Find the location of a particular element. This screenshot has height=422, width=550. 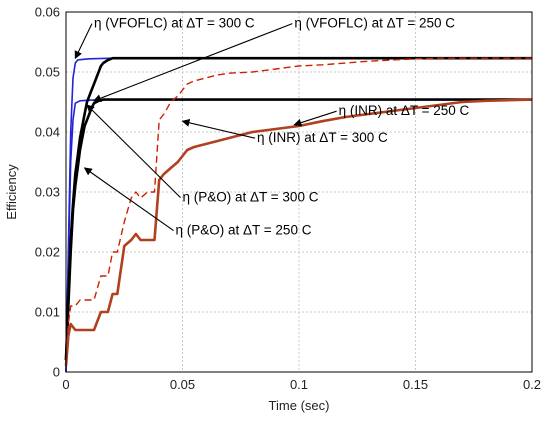

annotation-label: η (INR) at ΔT = 300 C is located at coordinates (322, 137).